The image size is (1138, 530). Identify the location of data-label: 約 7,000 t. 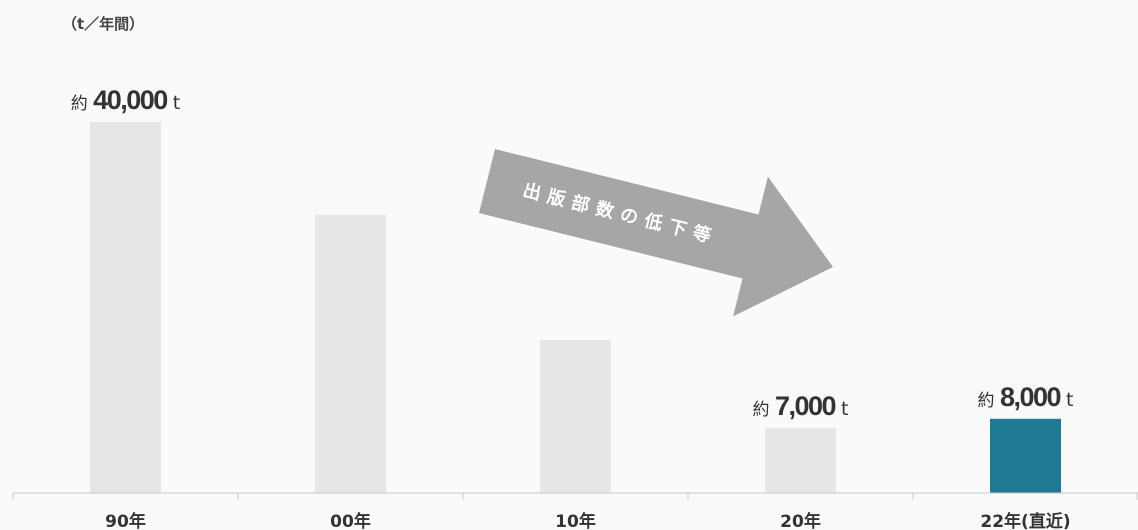
(801, 406).